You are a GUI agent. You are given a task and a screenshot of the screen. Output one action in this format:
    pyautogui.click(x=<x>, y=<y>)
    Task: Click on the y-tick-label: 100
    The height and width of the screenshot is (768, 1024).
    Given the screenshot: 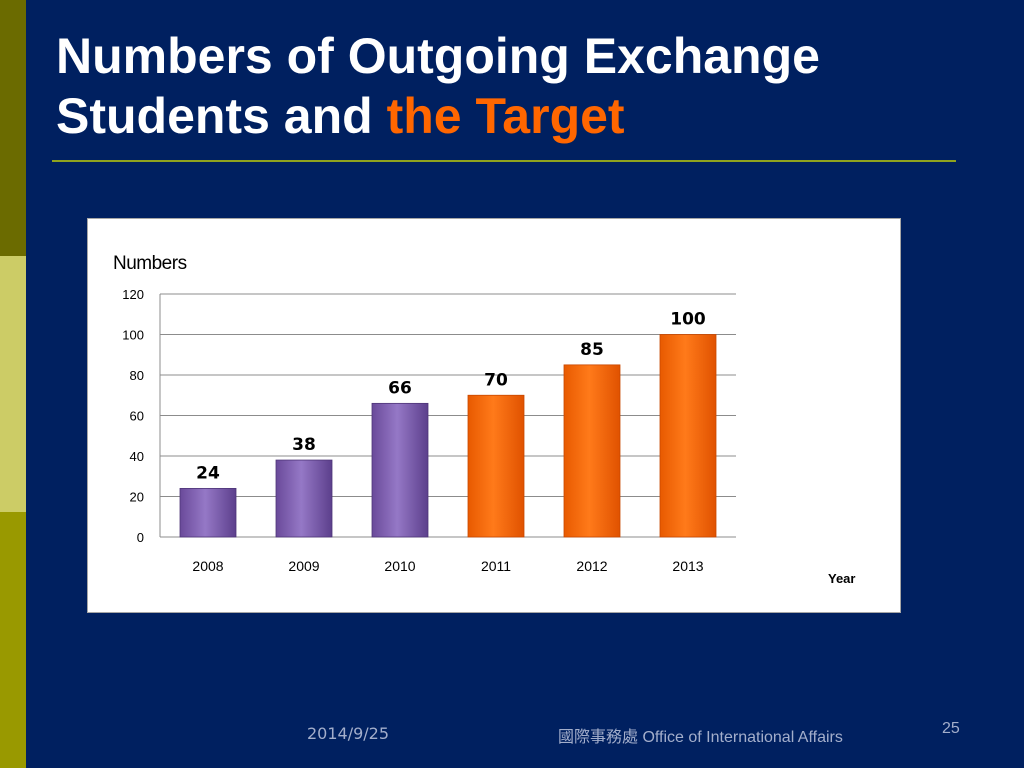 What is the action you would take?
    pyautogui.click(x=133, y=335)
    